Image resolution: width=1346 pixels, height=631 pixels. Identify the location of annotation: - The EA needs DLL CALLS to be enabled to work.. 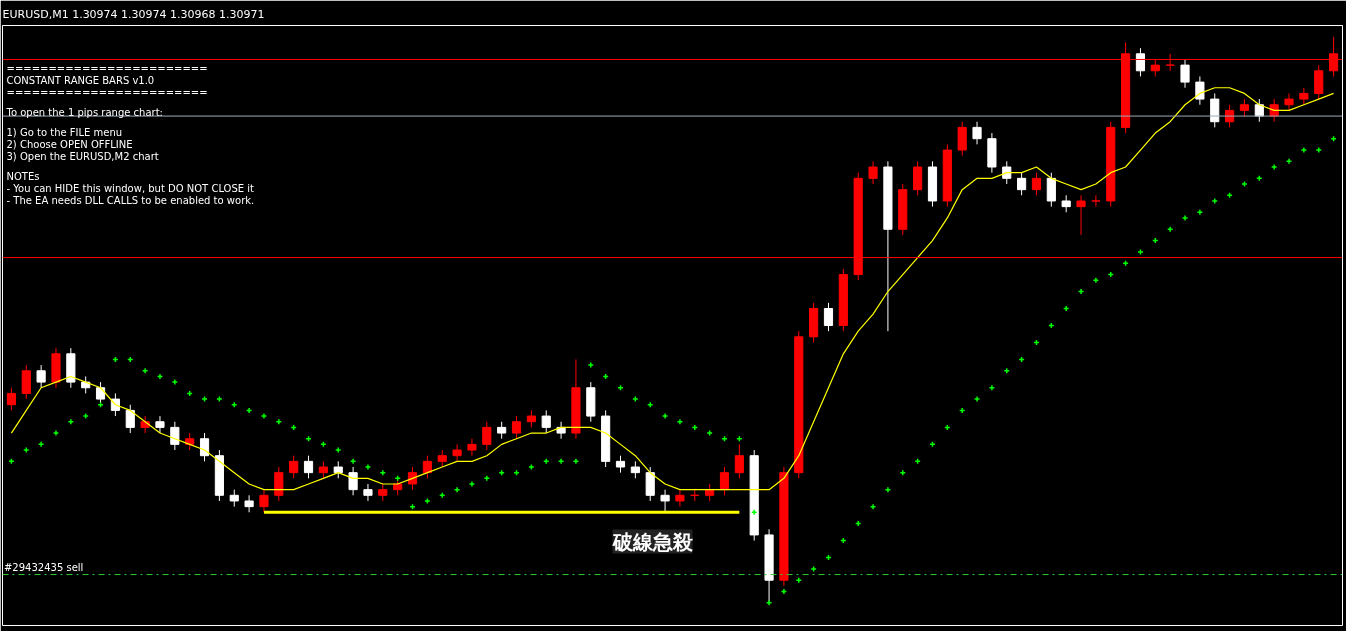
(130, 200).